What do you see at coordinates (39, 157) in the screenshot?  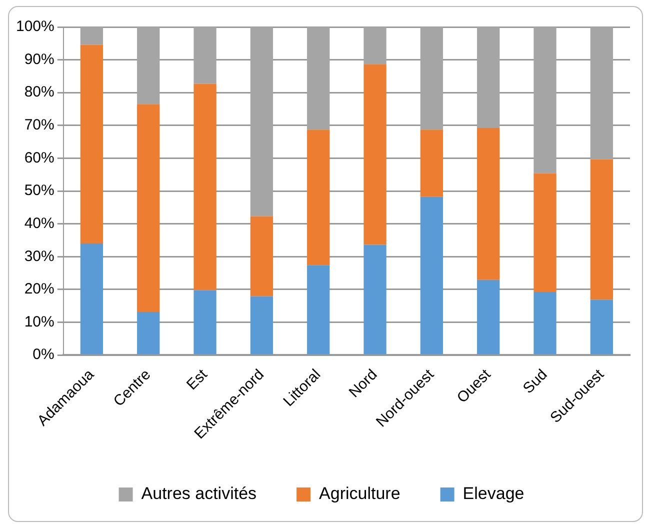 I see `y-tick-label: 60%` at bounding box center [39, 157].